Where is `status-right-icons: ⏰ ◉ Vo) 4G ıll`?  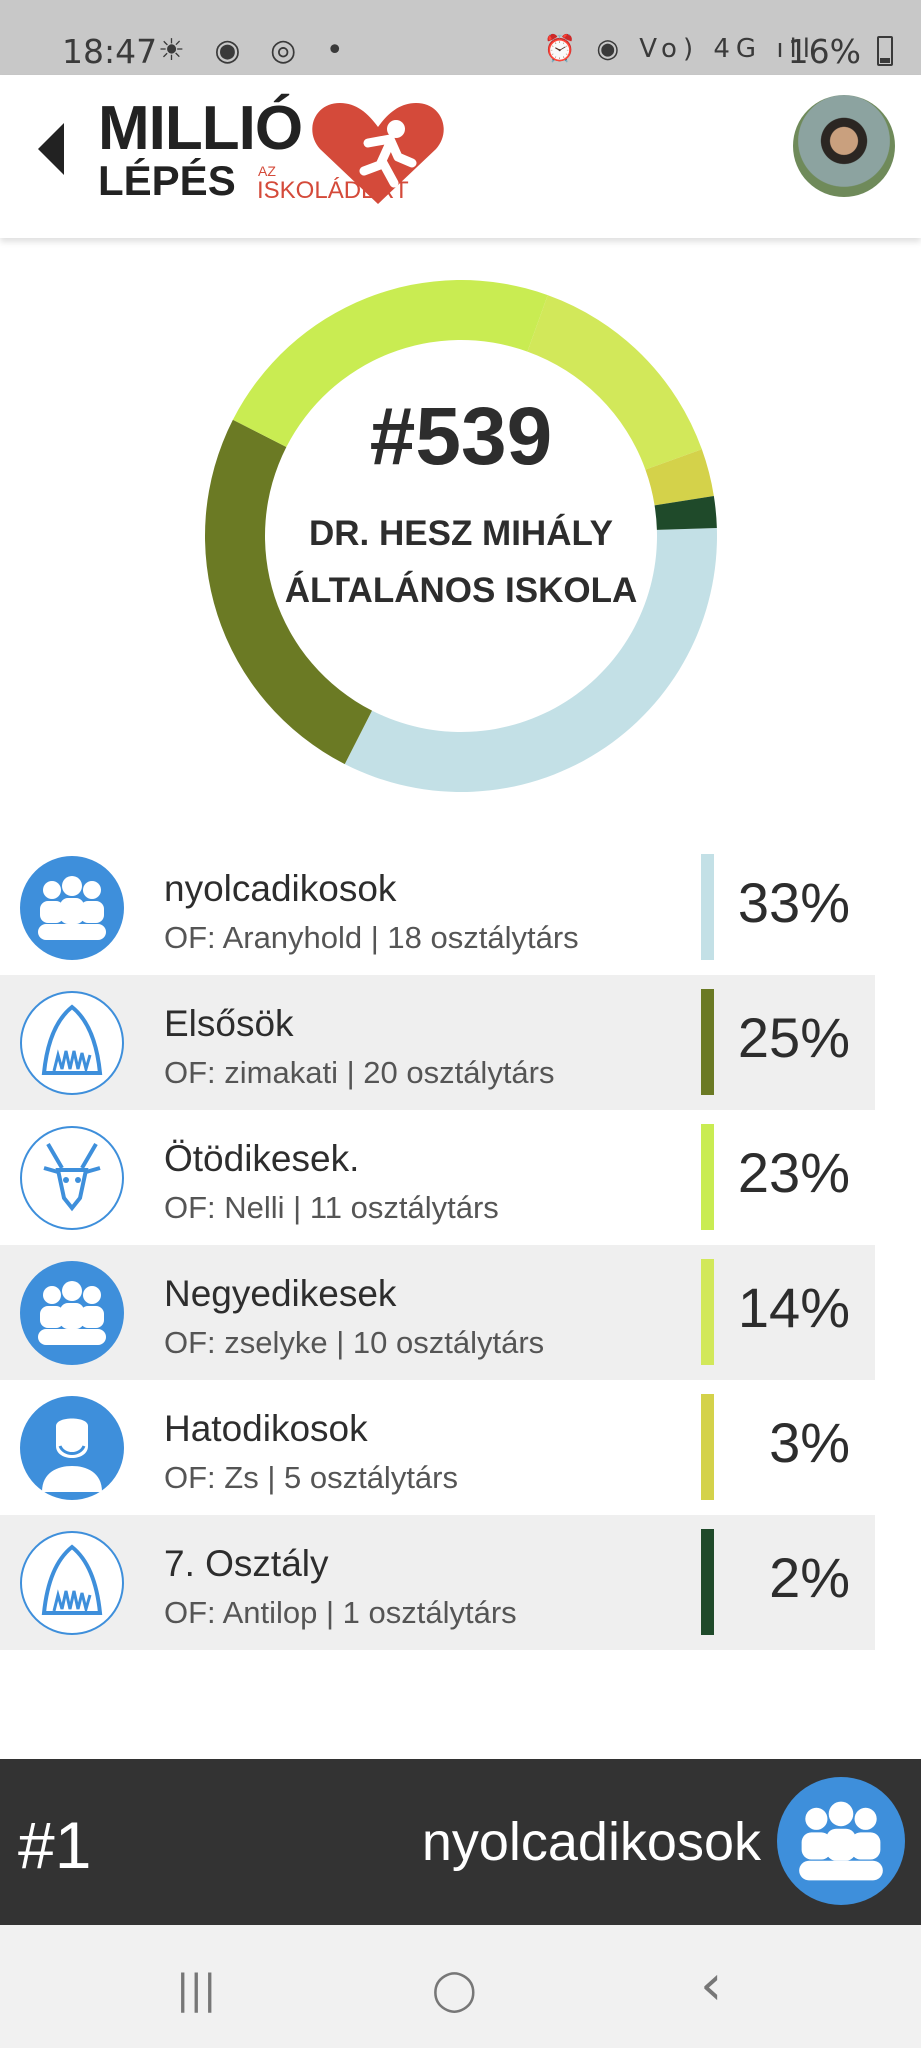
status-right-icons: ⏰ ◉ Vo) 4G ıll is located at coordinates (679, 49).